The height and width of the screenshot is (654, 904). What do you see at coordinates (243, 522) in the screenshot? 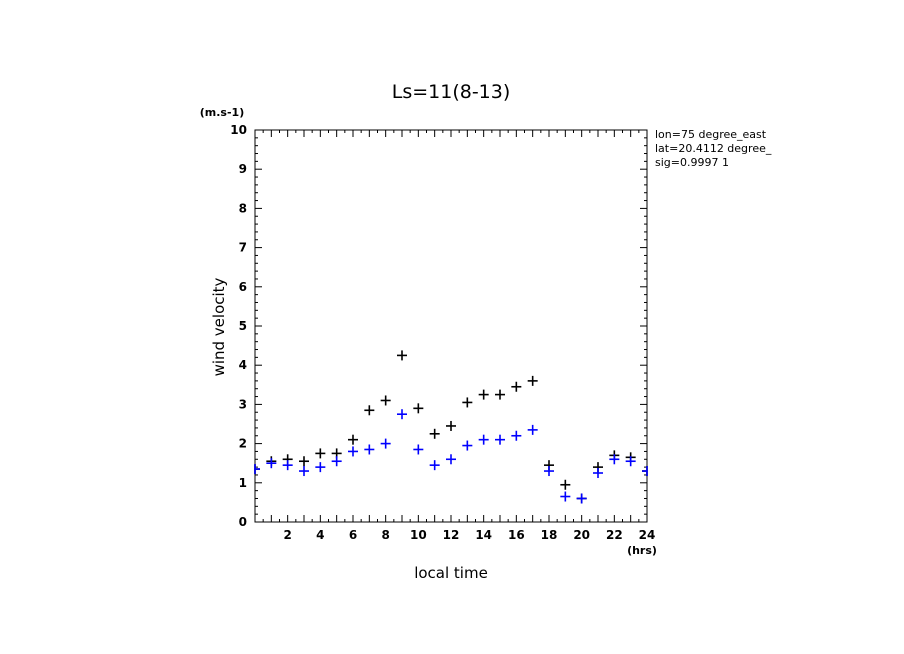
I see `y-tick-label: 0` at bounding box center [243, 522].